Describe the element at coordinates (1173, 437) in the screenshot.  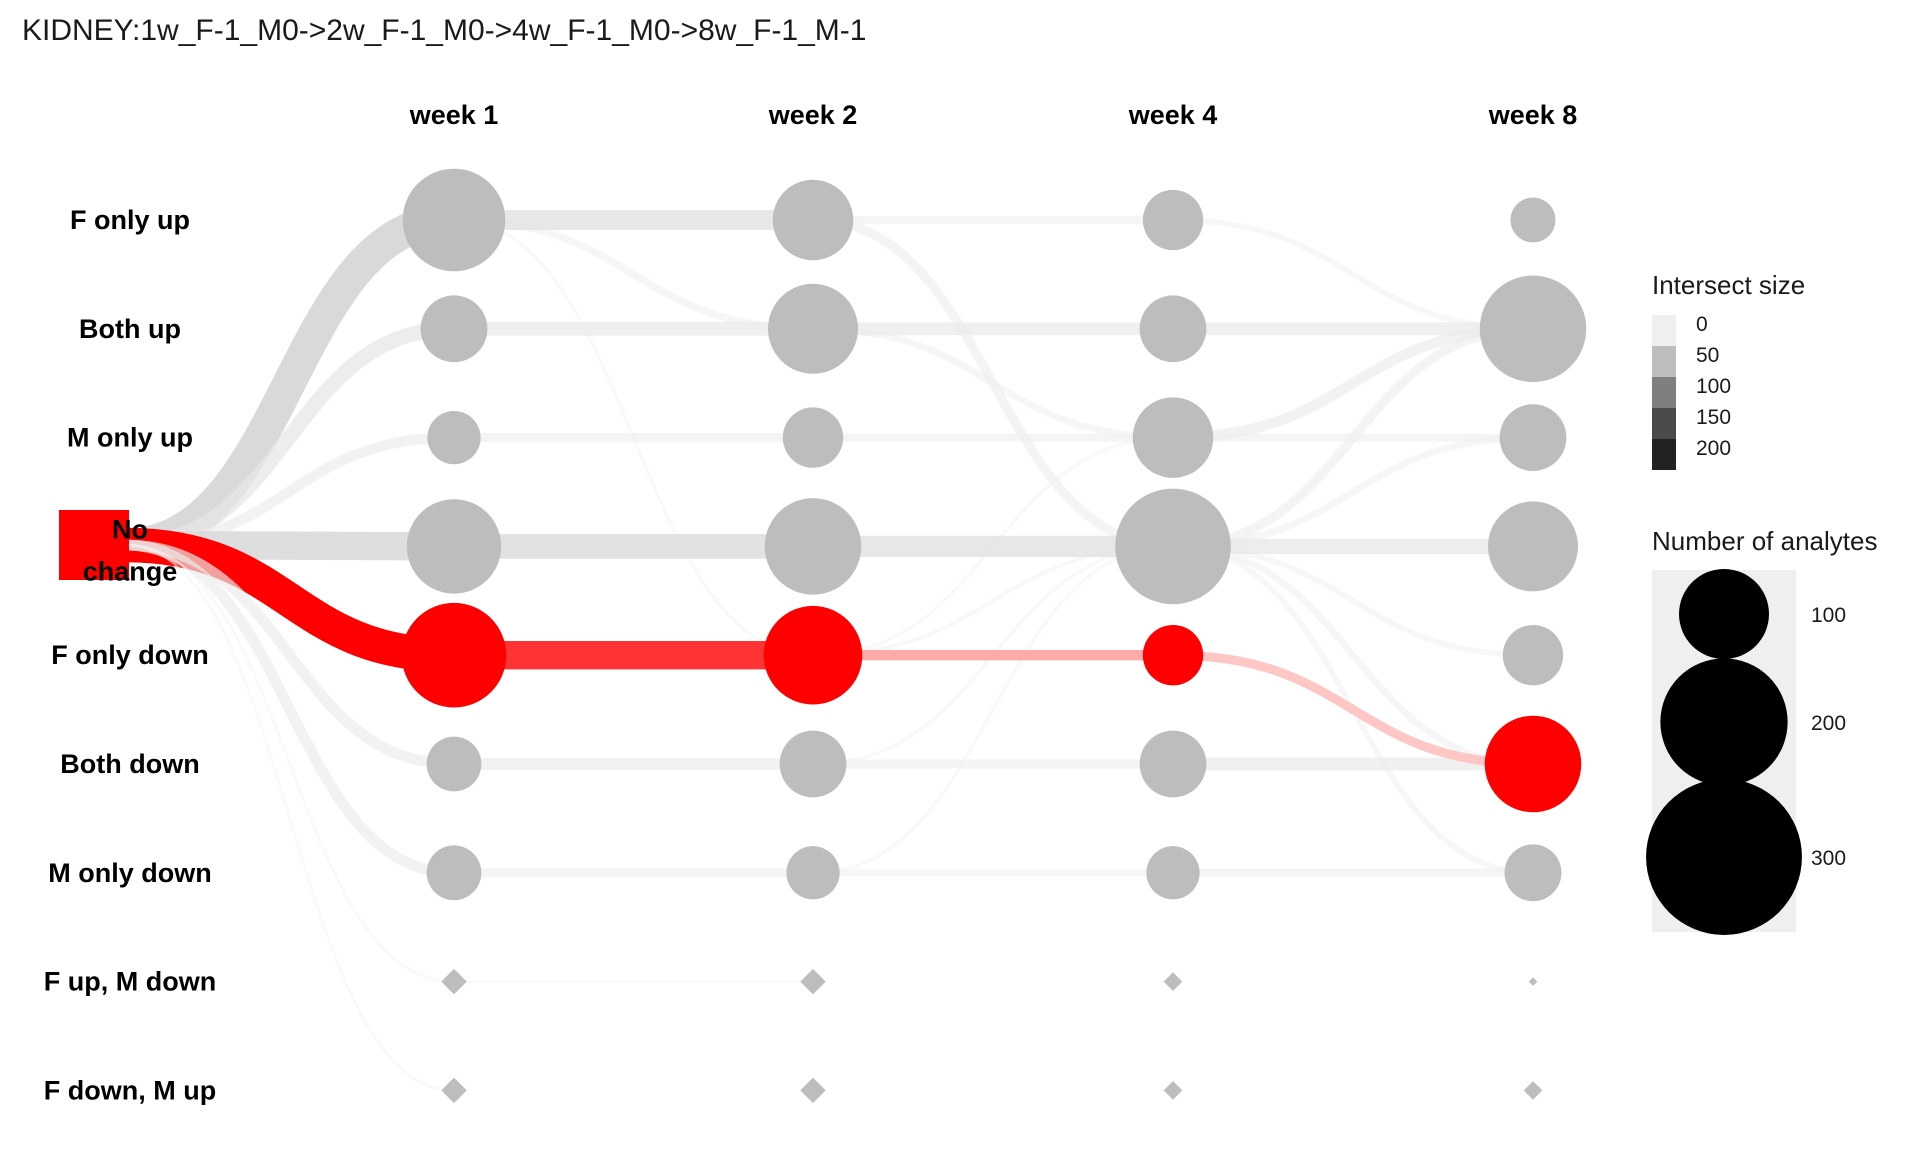
I see `node-week4-m-only-up` at that location.